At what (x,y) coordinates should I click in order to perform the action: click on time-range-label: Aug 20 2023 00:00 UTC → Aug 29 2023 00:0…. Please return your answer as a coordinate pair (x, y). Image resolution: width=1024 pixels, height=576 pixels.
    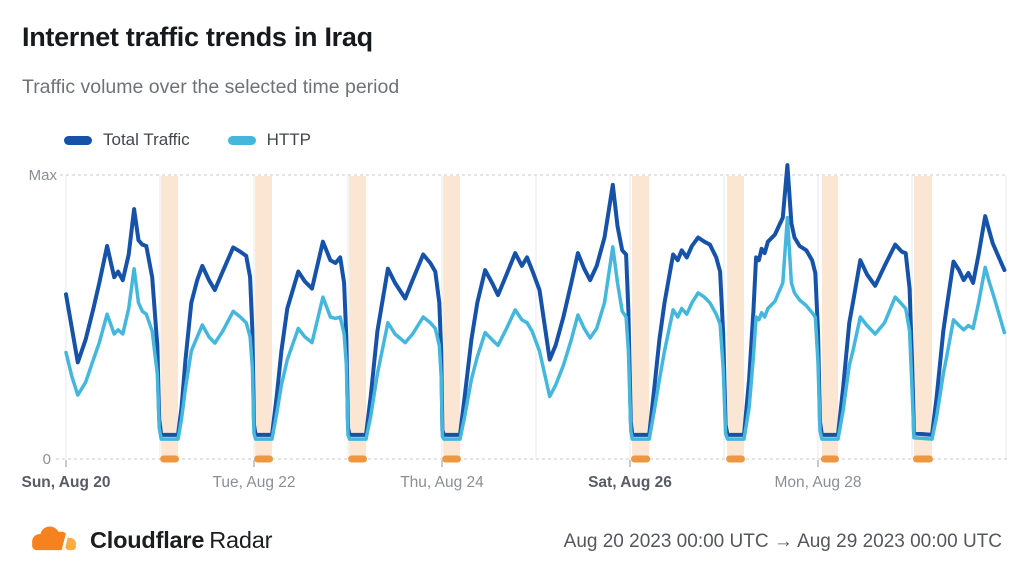
    Looking at the image, I should click on (782, 541).